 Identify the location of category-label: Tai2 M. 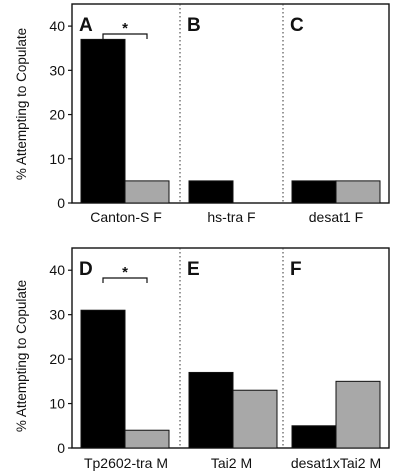
(231, 463).